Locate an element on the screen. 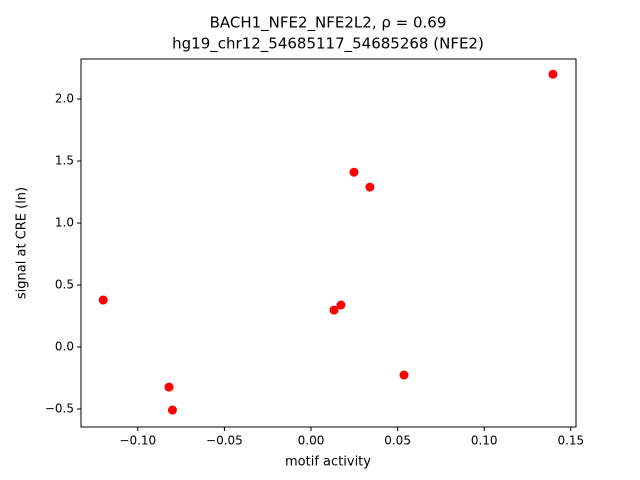 The image size is (640, 480). x-tick-label: 0.00 is located at coordinates (311, 441).